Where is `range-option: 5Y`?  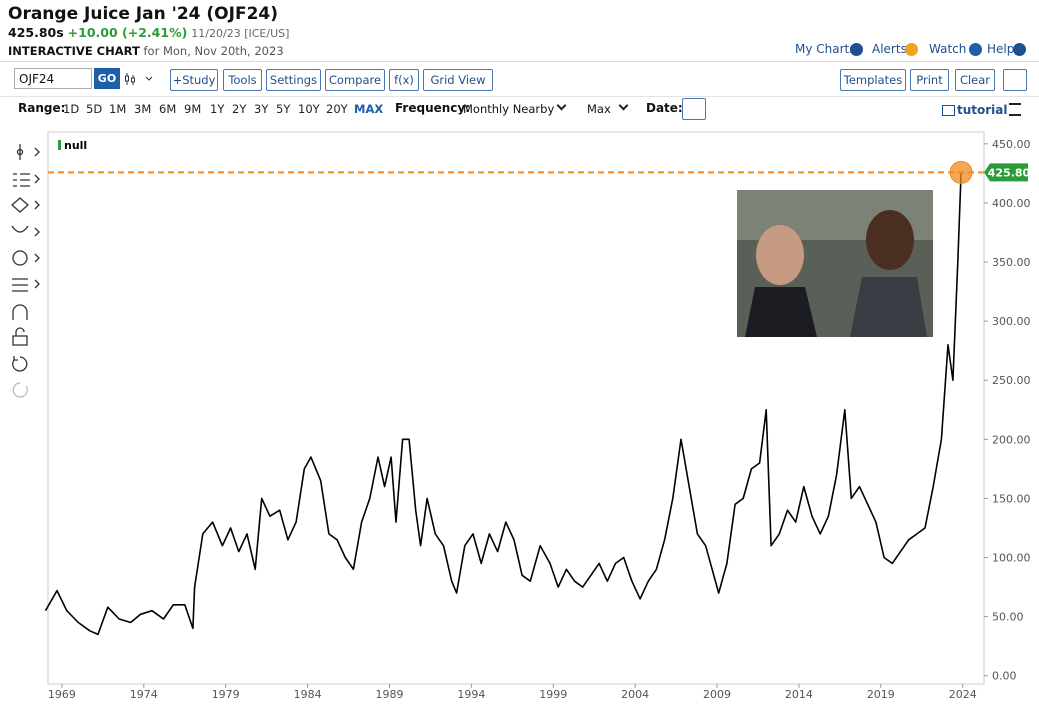
range-option: 5Y is located at coordinates (283, 109).